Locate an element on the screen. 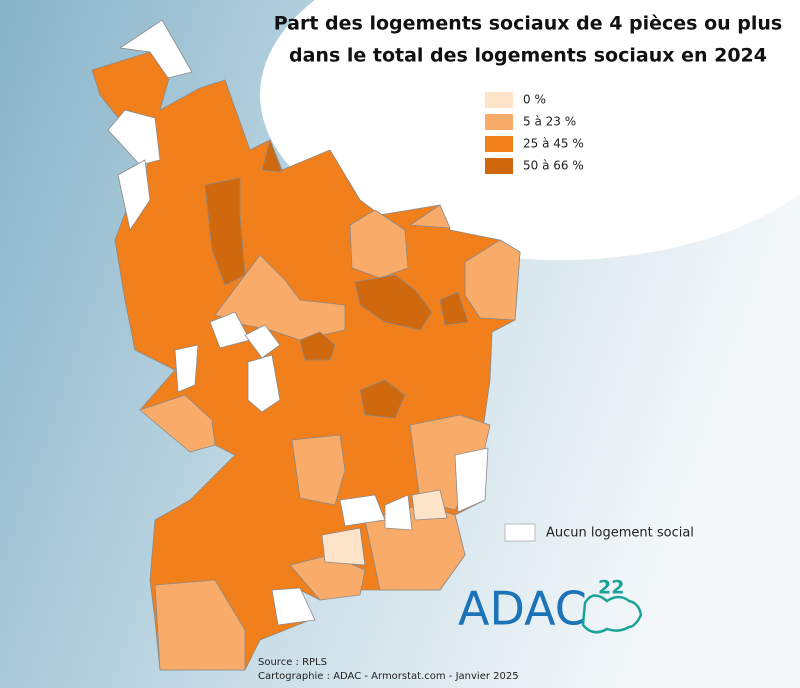  legend-label: Aucun logement social is located at coordinates (620, 533).